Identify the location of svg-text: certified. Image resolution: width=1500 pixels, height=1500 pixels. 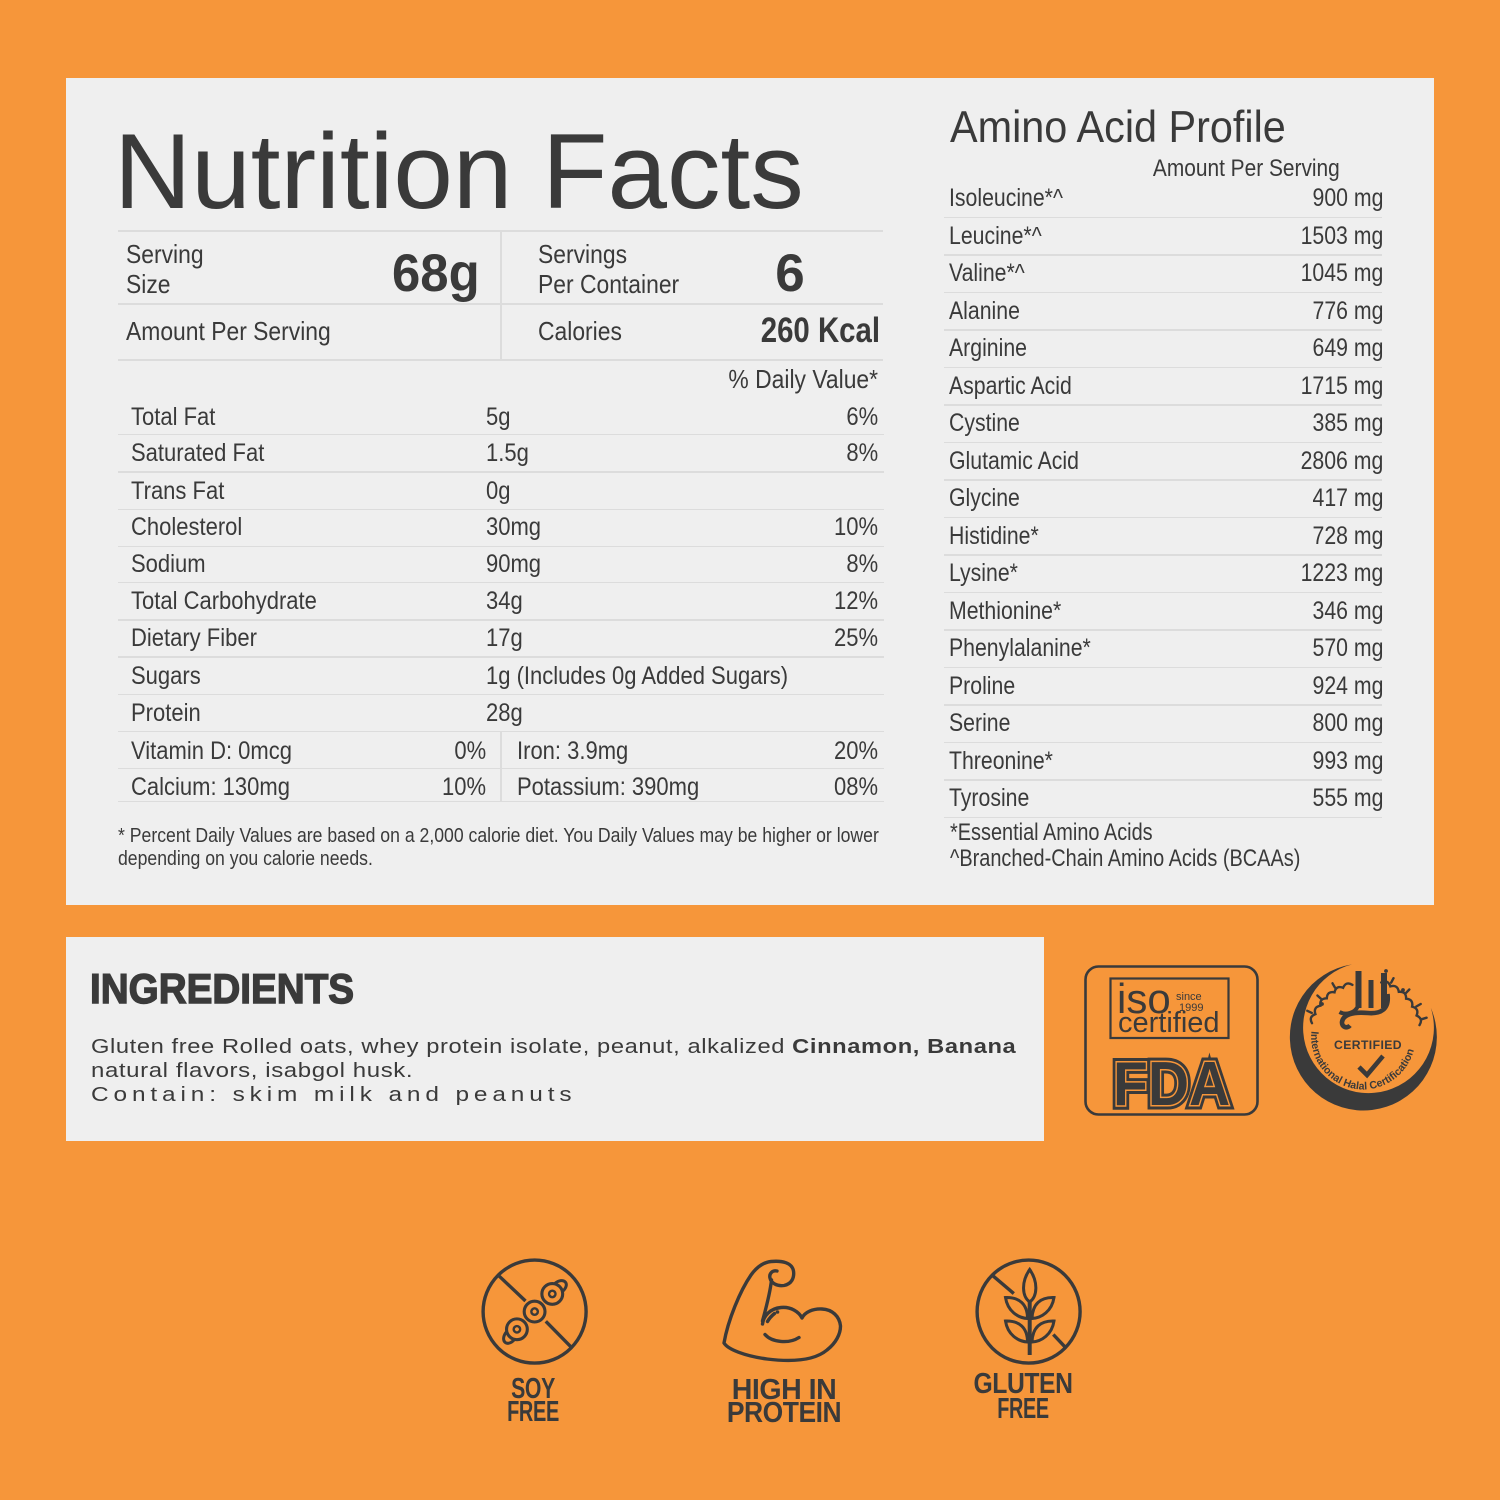
(1169, 1023).